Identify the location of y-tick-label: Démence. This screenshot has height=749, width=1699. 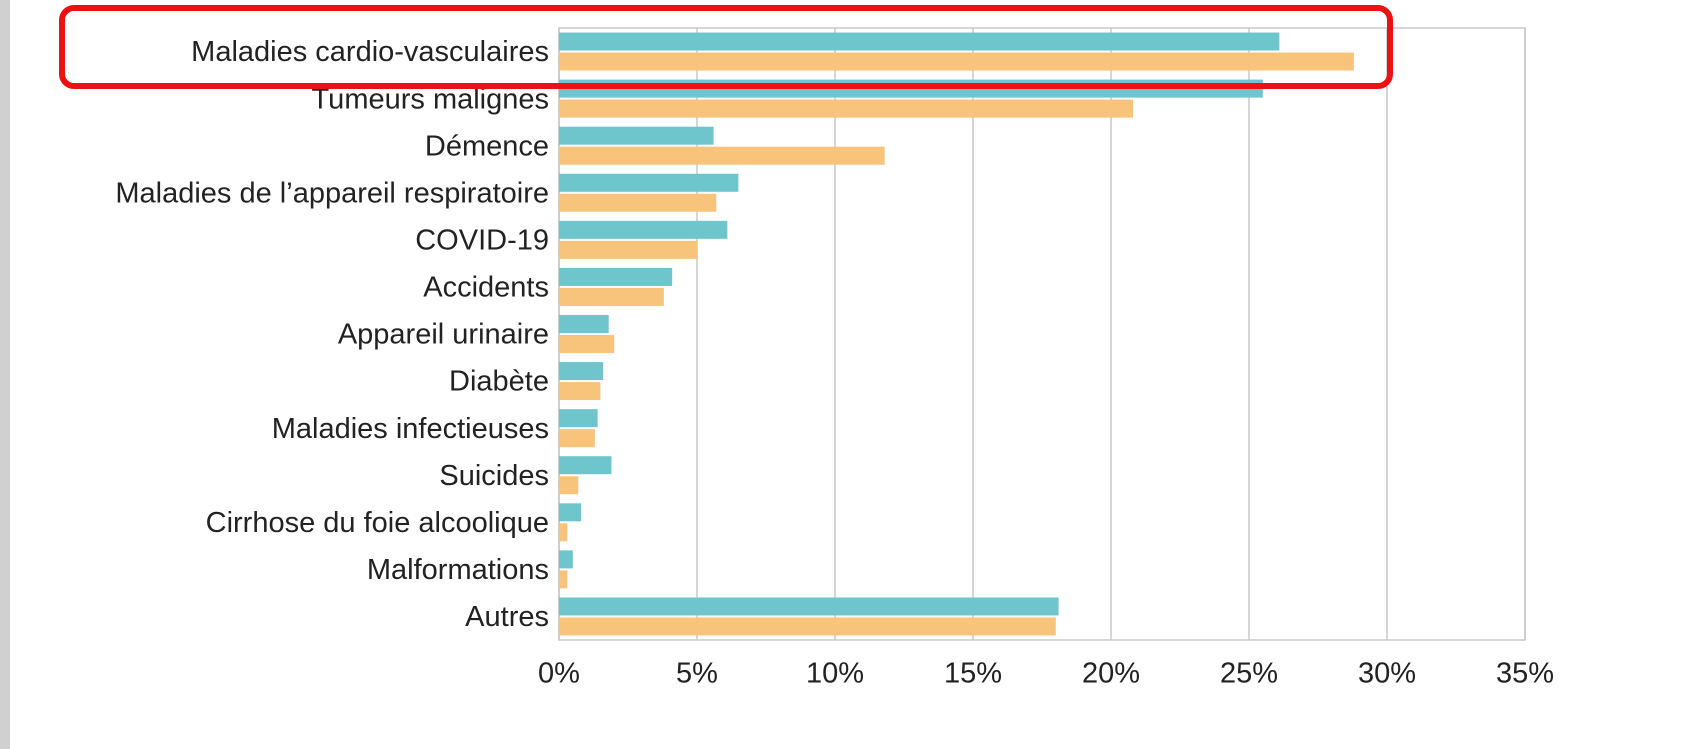
(487, 146).